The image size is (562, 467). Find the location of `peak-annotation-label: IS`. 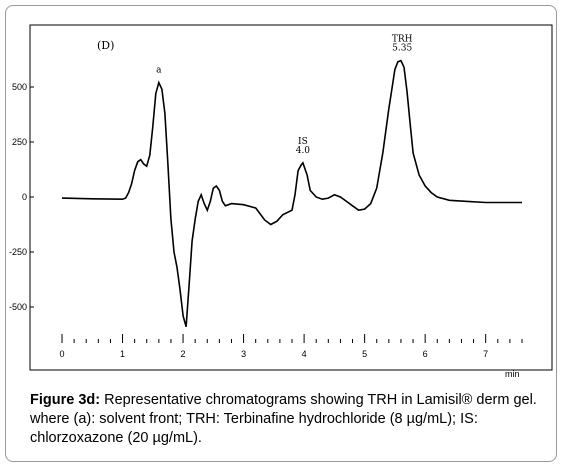

peak-annotation-label: IS is located at coordinates (303, 142).